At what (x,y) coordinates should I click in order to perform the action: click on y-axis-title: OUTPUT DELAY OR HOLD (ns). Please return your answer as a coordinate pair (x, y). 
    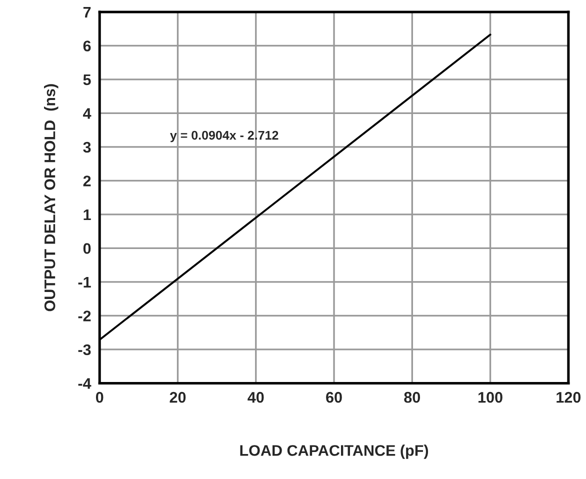
    Looking at the image, I should click on (51, 198).